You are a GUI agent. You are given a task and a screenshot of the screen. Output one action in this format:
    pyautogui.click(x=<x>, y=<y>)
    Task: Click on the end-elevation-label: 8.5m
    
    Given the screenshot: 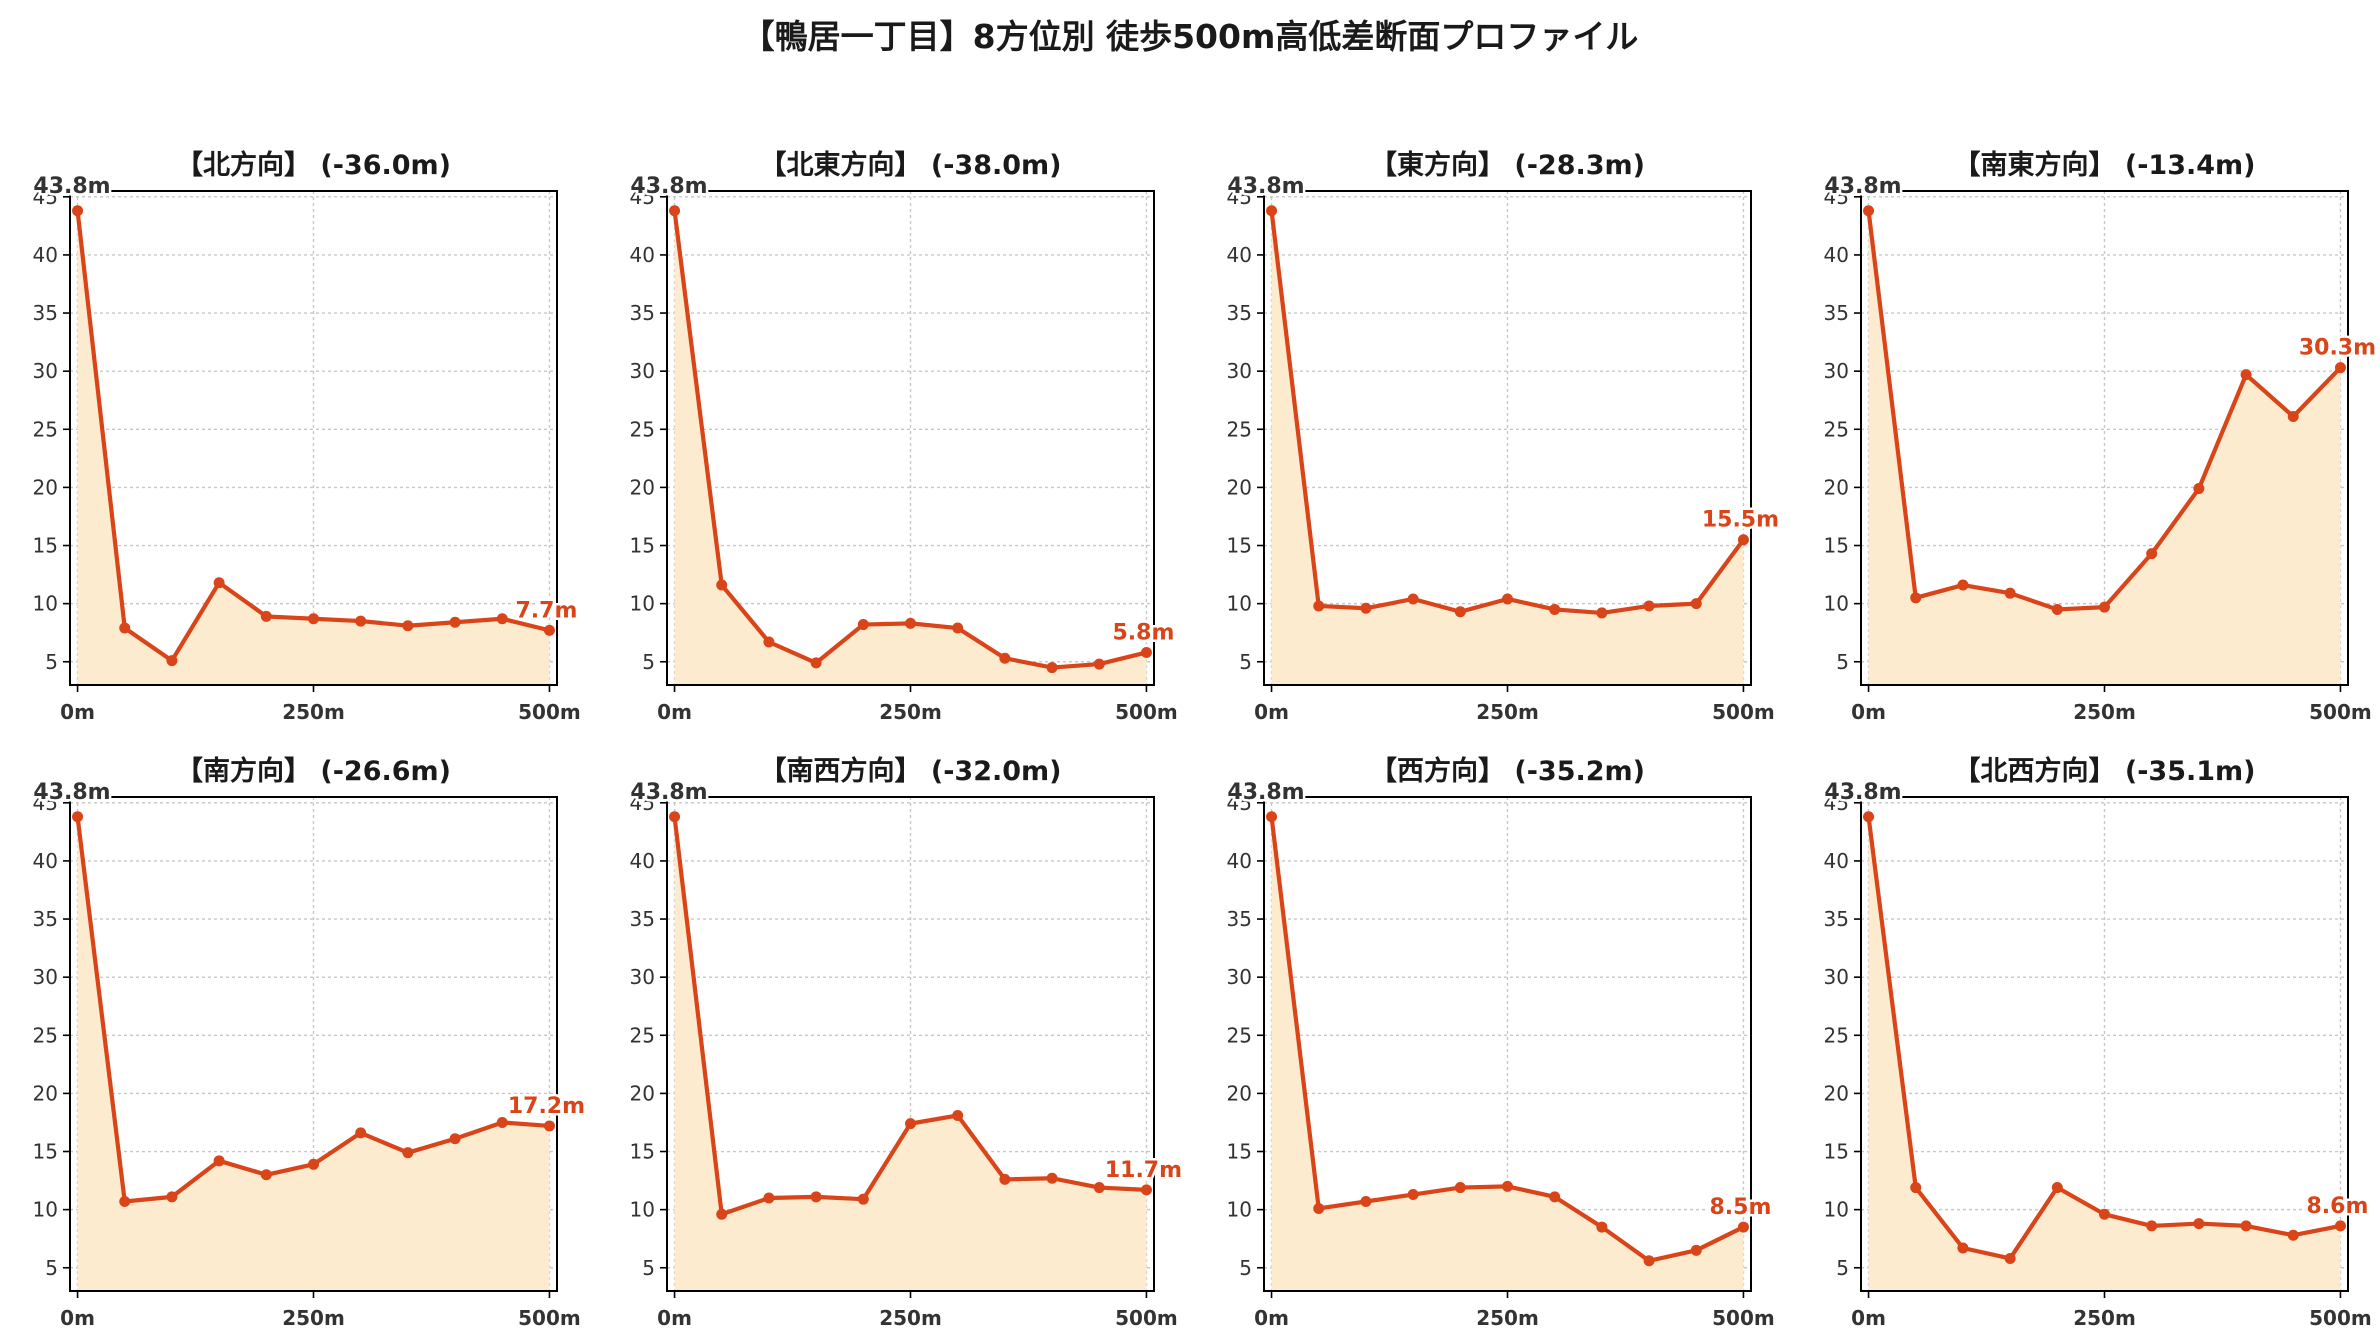 What is the action you would take?
    pyautogui.click(x=1740, y=1207)
    